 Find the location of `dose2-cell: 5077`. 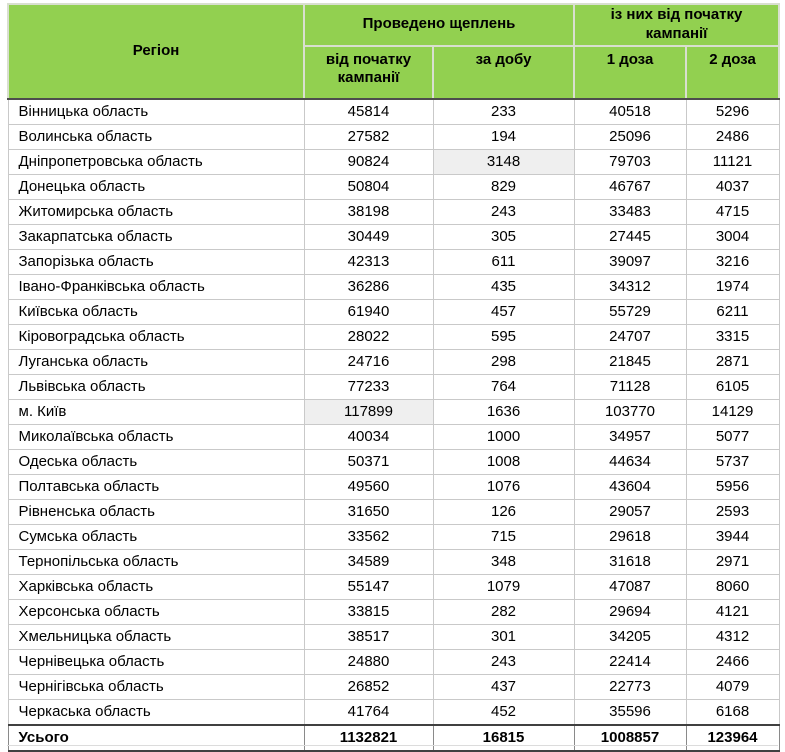

dose2-cell: 5077 is located at coordinates (732, 436).